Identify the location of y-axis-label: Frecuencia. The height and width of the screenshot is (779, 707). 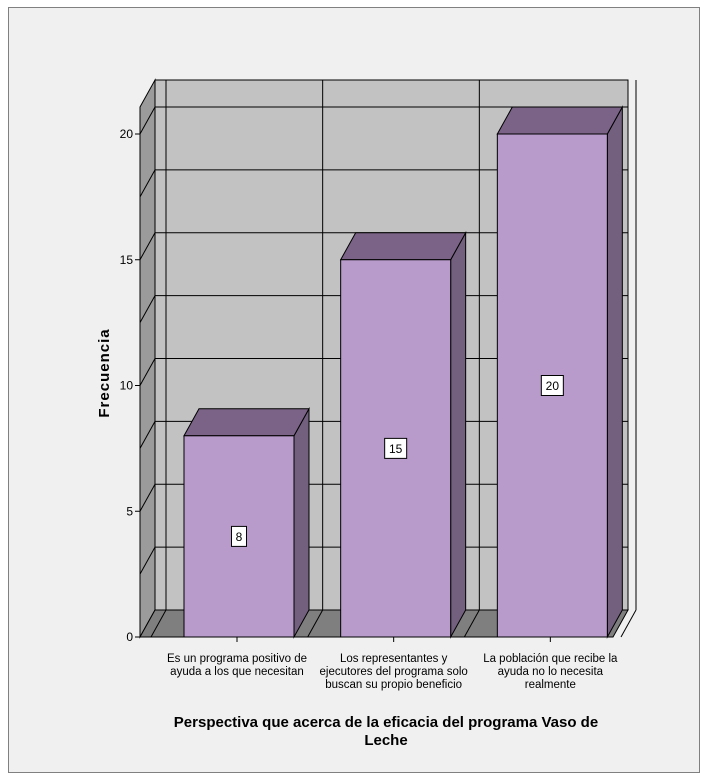
(104, 372).